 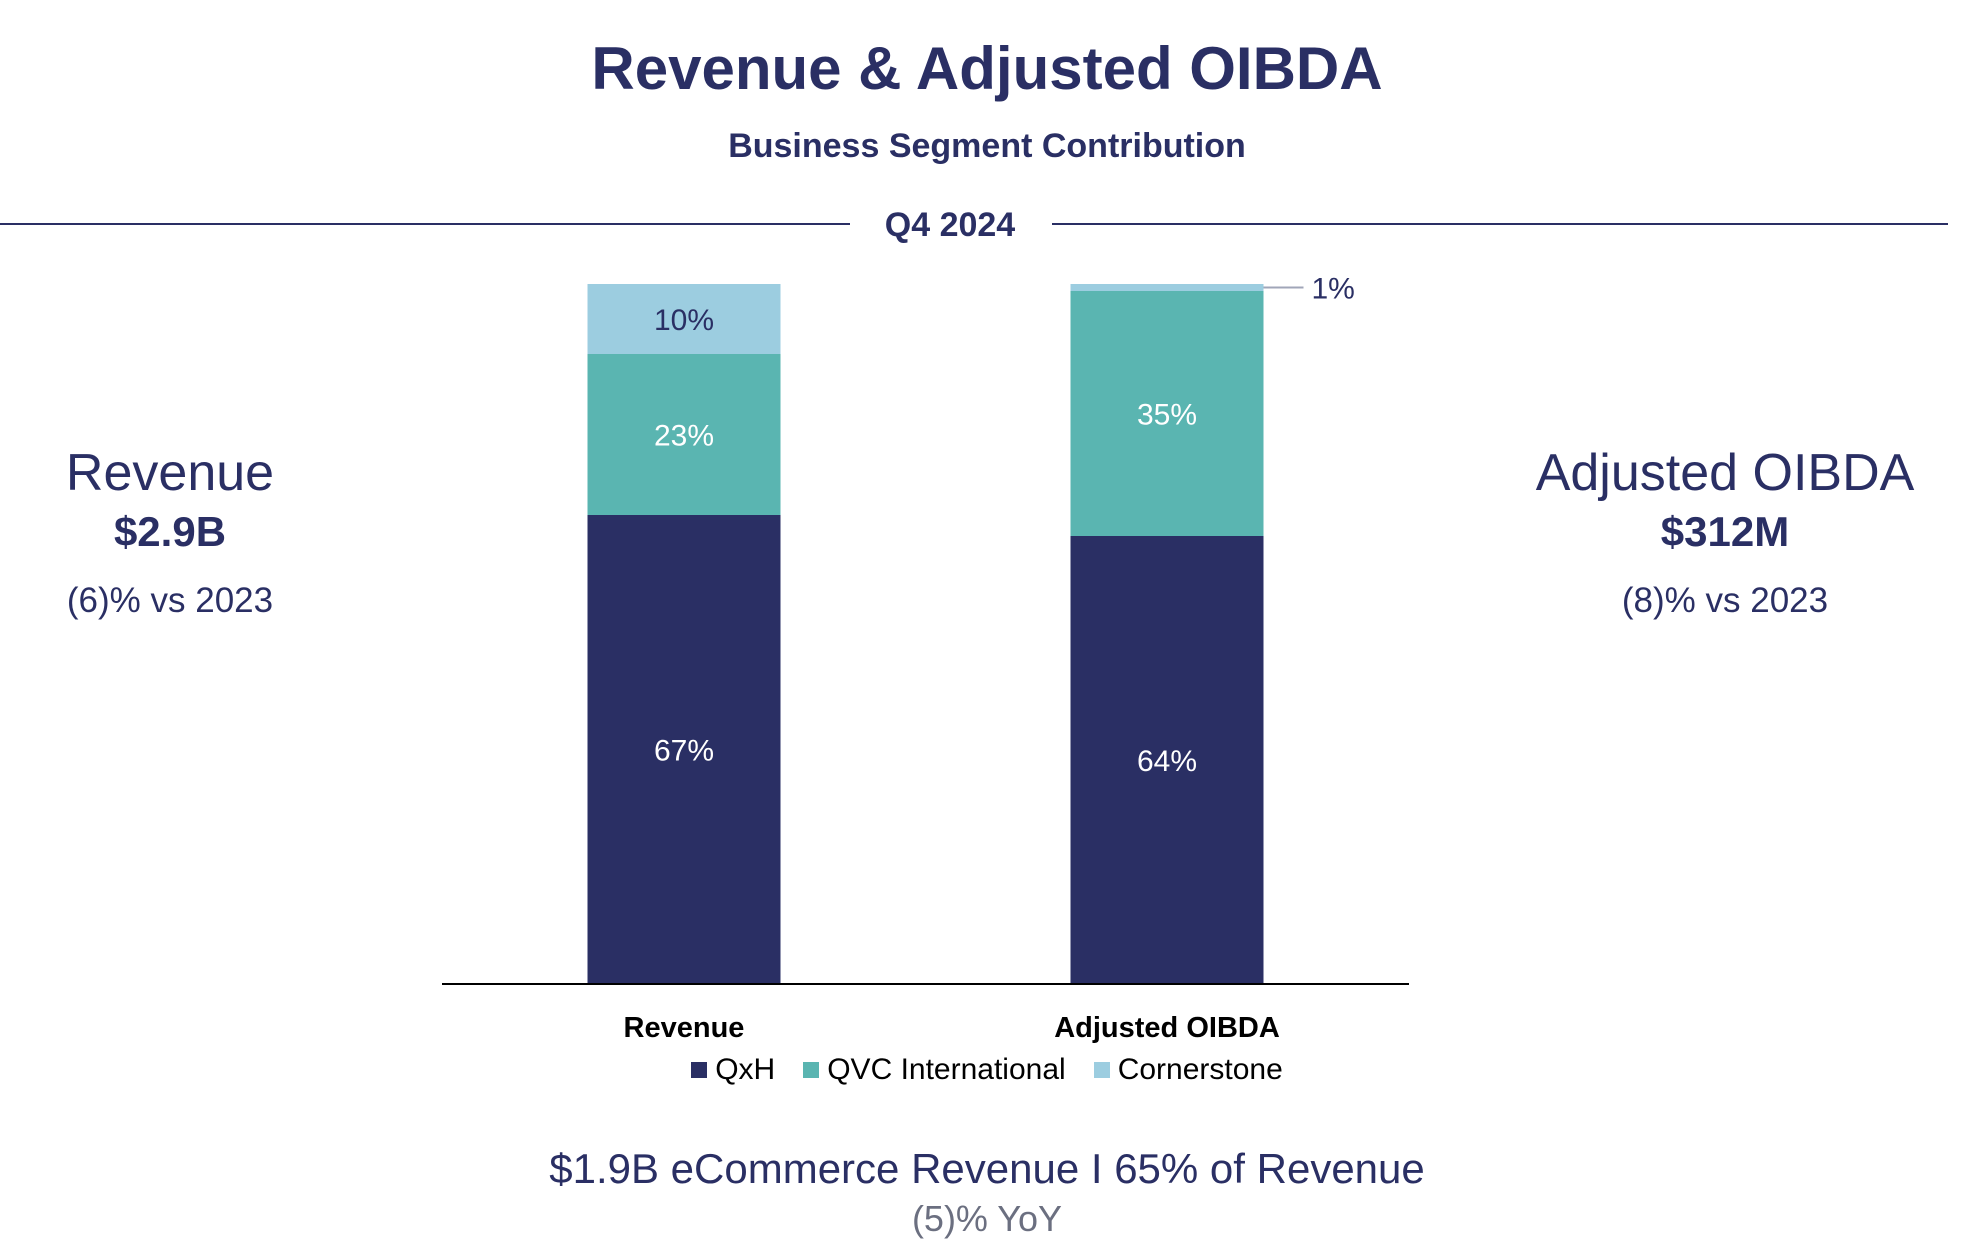 I want to click on data-label-revenue-cornerstone: 10%, so click(x=684, y=320).